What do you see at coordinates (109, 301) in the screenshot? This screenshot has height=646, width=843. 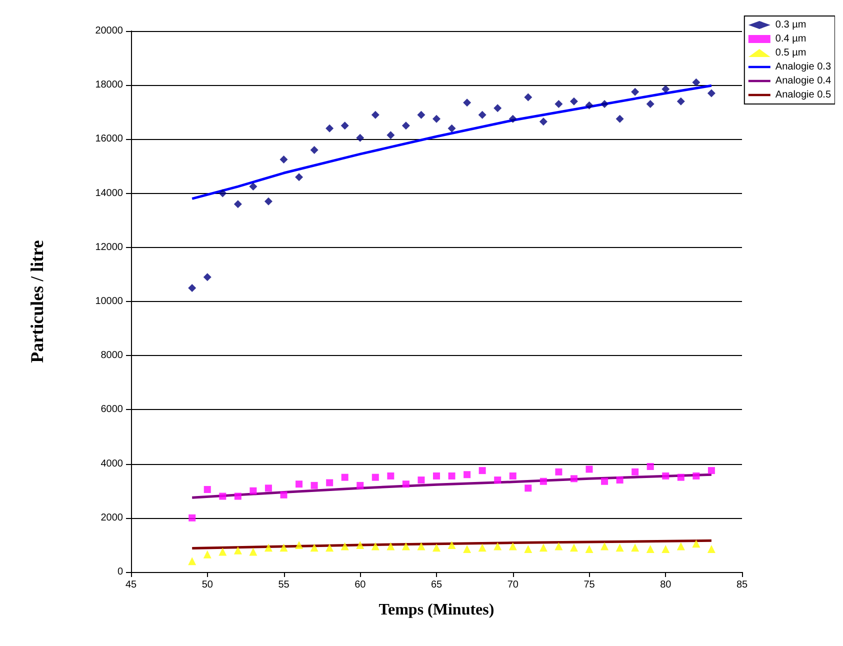 I see `y-tick-label: 10000` at bounding box center [109, 301].